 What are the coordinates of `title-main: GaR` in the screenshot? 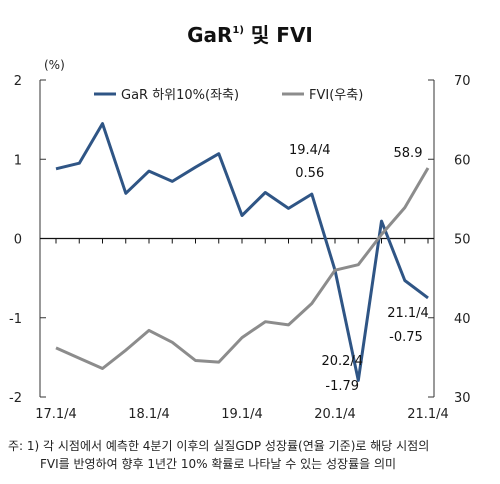 It's located at (209, 35).